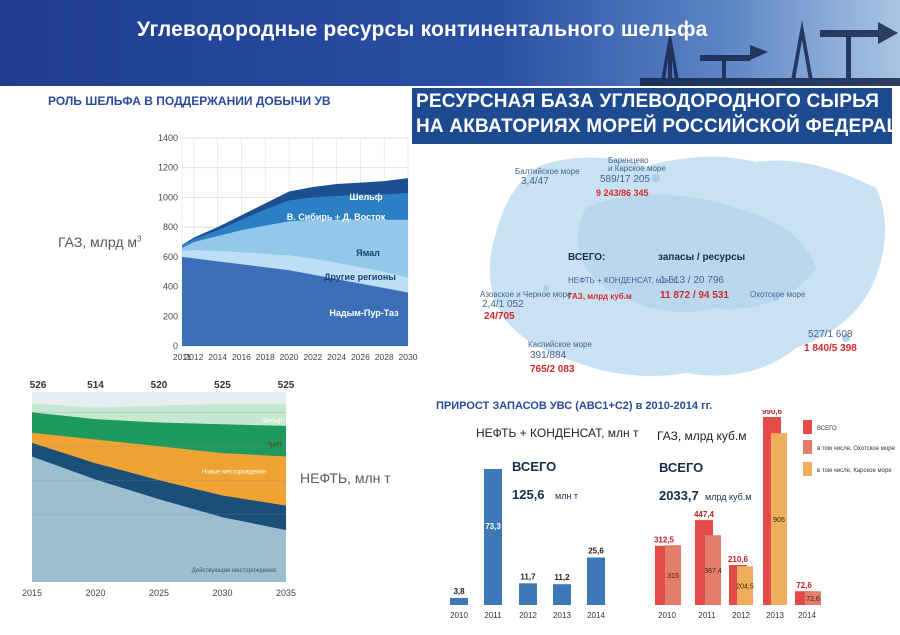 The height and width of the screenshot is (635, 900). What do you see at coordinates (289, 357) in the screenshot?
I see `gas-x-tick: 2020` at bounding box center [289, 357].